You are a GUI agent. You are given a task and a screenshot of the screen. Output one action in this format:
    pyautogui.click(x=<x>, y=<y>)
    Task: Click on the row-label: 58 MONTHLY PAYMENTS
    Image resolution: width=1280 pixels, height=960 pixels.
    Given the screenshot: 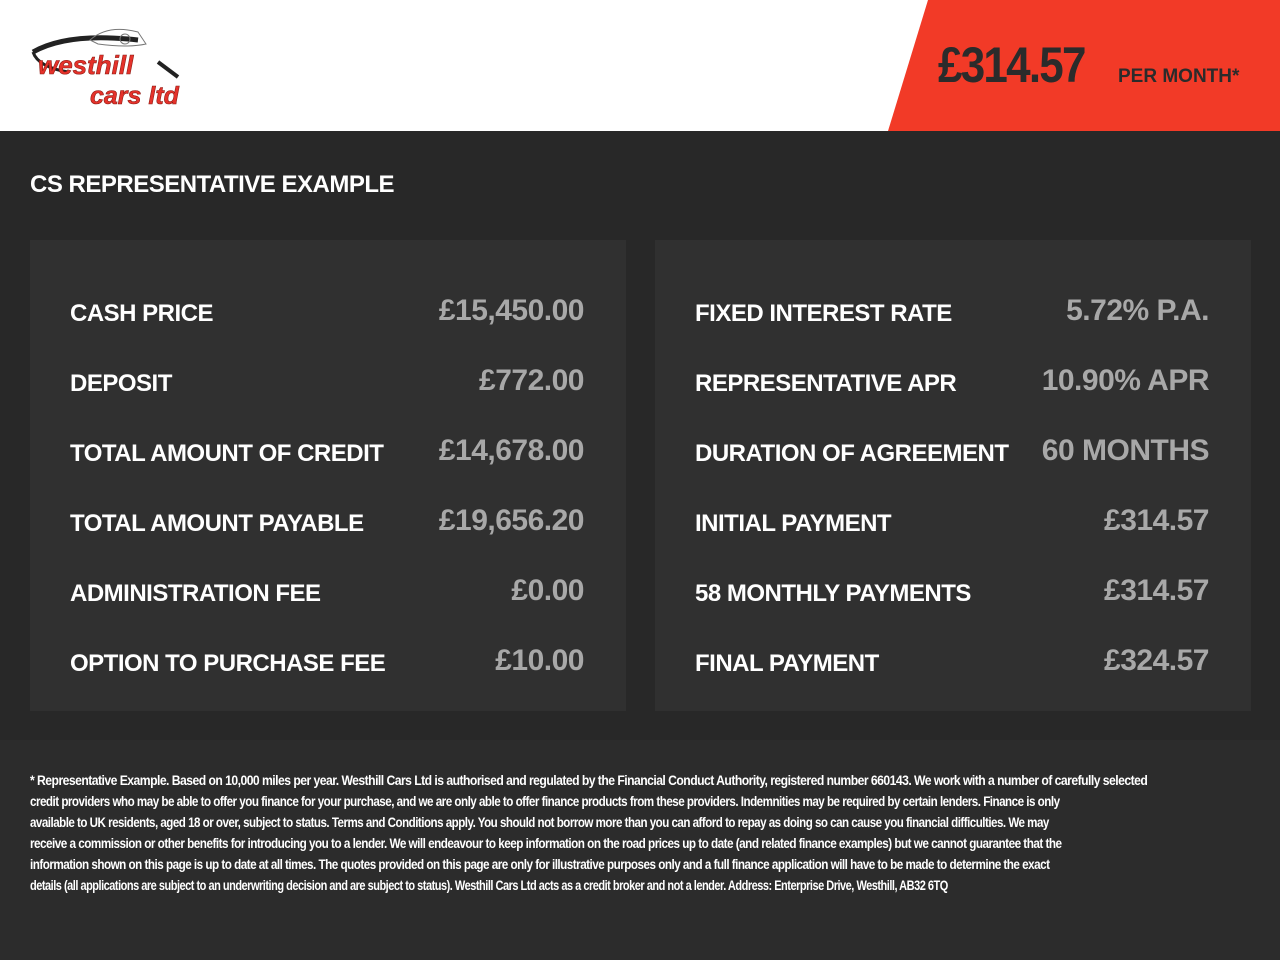 What is the action you would take?
    pyautogui.click(x=833, y=593)
    